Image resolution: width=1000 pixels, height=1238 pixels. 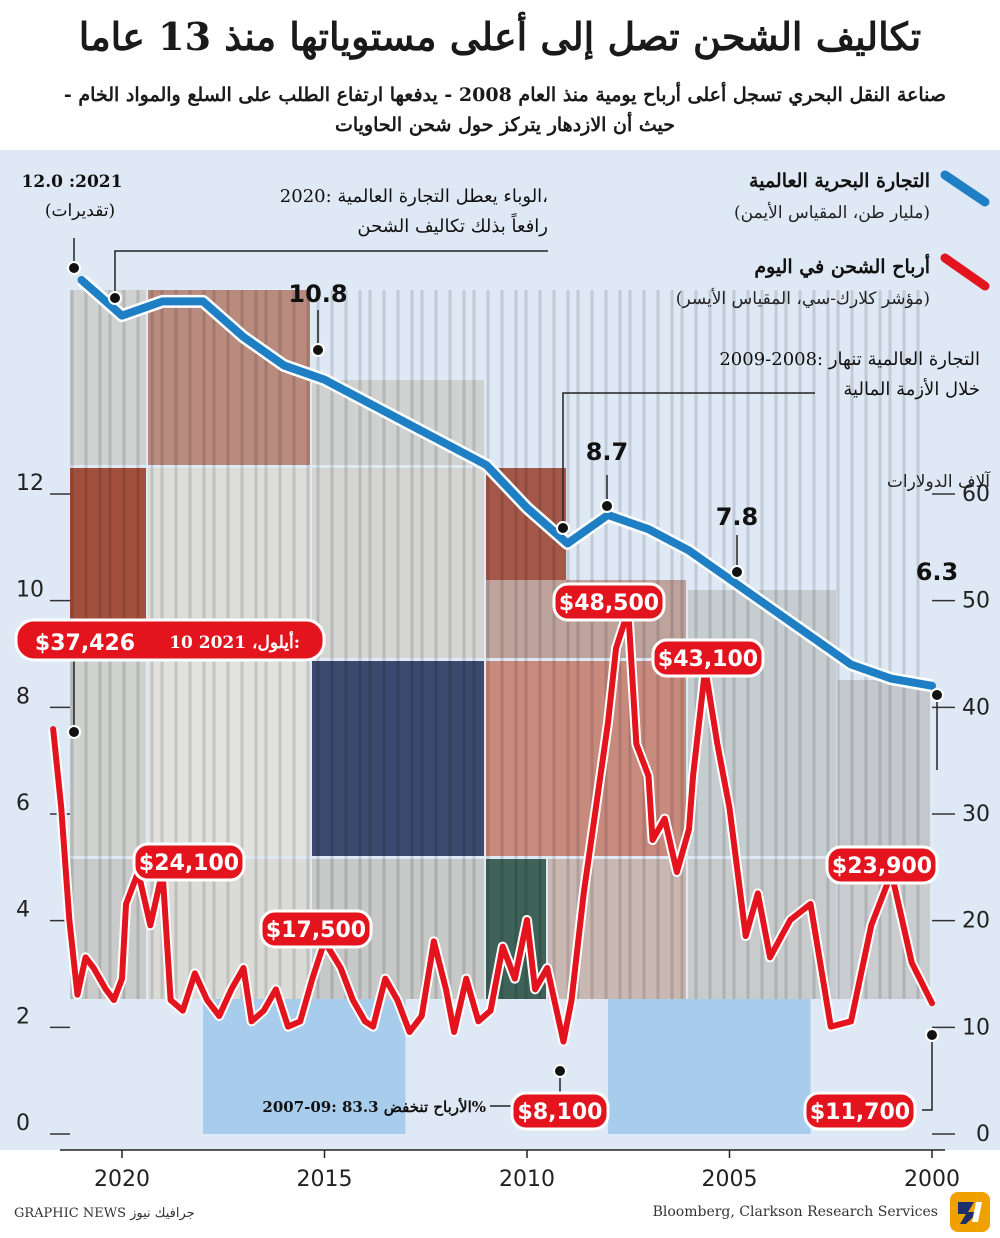 I want to click on left-tick-label: 12, so click(x=30, y=483).